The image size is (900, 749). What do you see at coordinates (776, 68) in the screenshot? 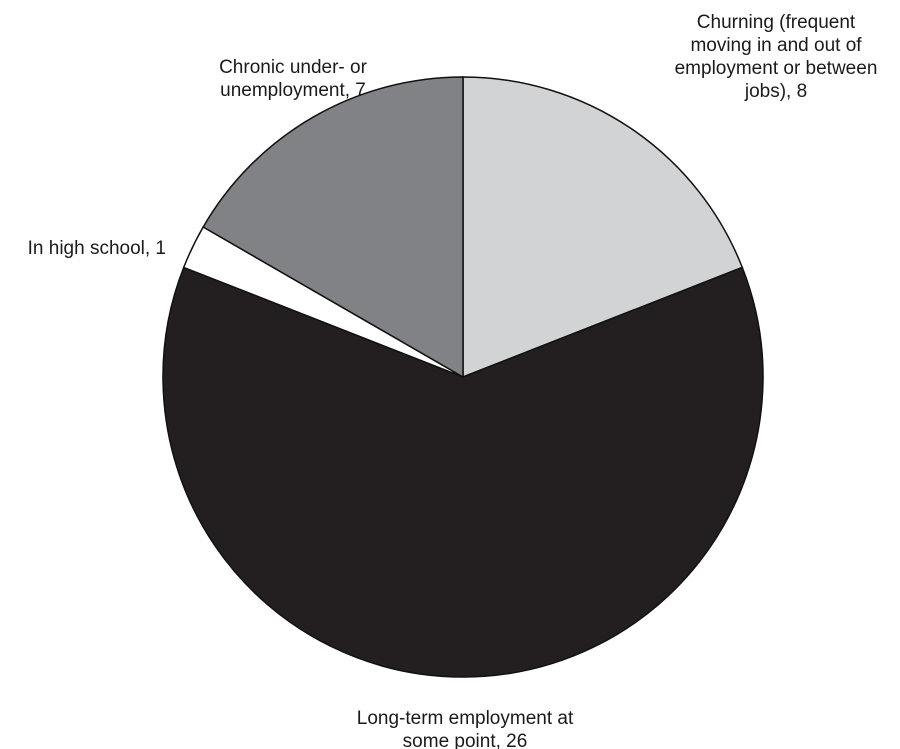
I see `slice-label-line: employment or between` at bounding box center [776, 68].